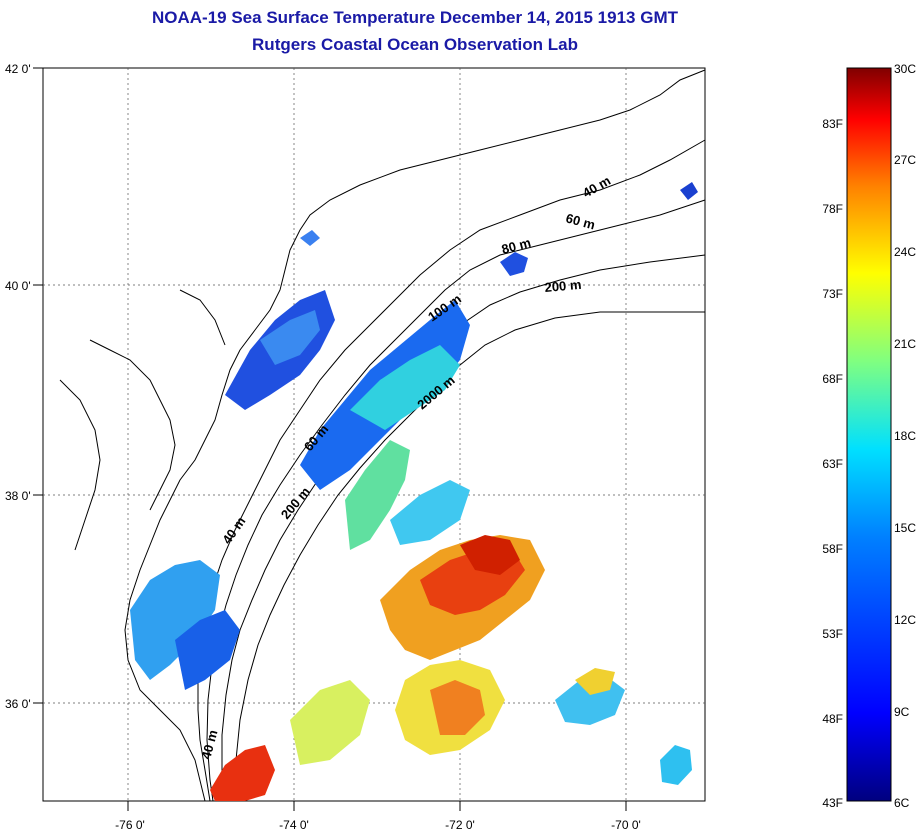  What do you see at coordinates (563, 286) in the screenshot?
I see `depth-label: 200 m` at bounding box center [563, 286].